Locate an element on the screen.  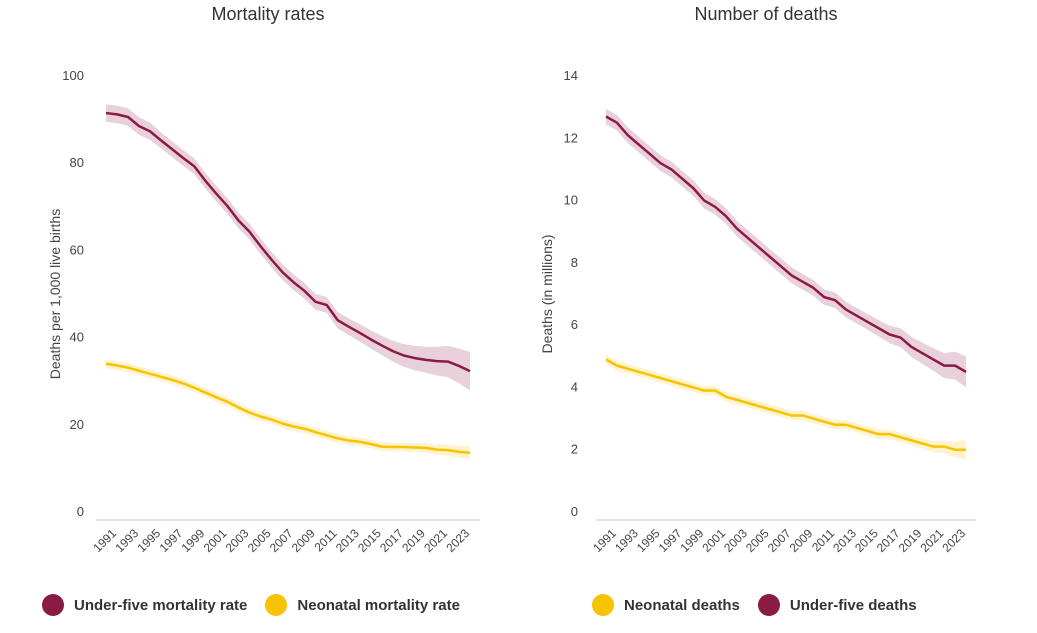
legend-label: Neonatal deaths is located at coordinates (682, 605).